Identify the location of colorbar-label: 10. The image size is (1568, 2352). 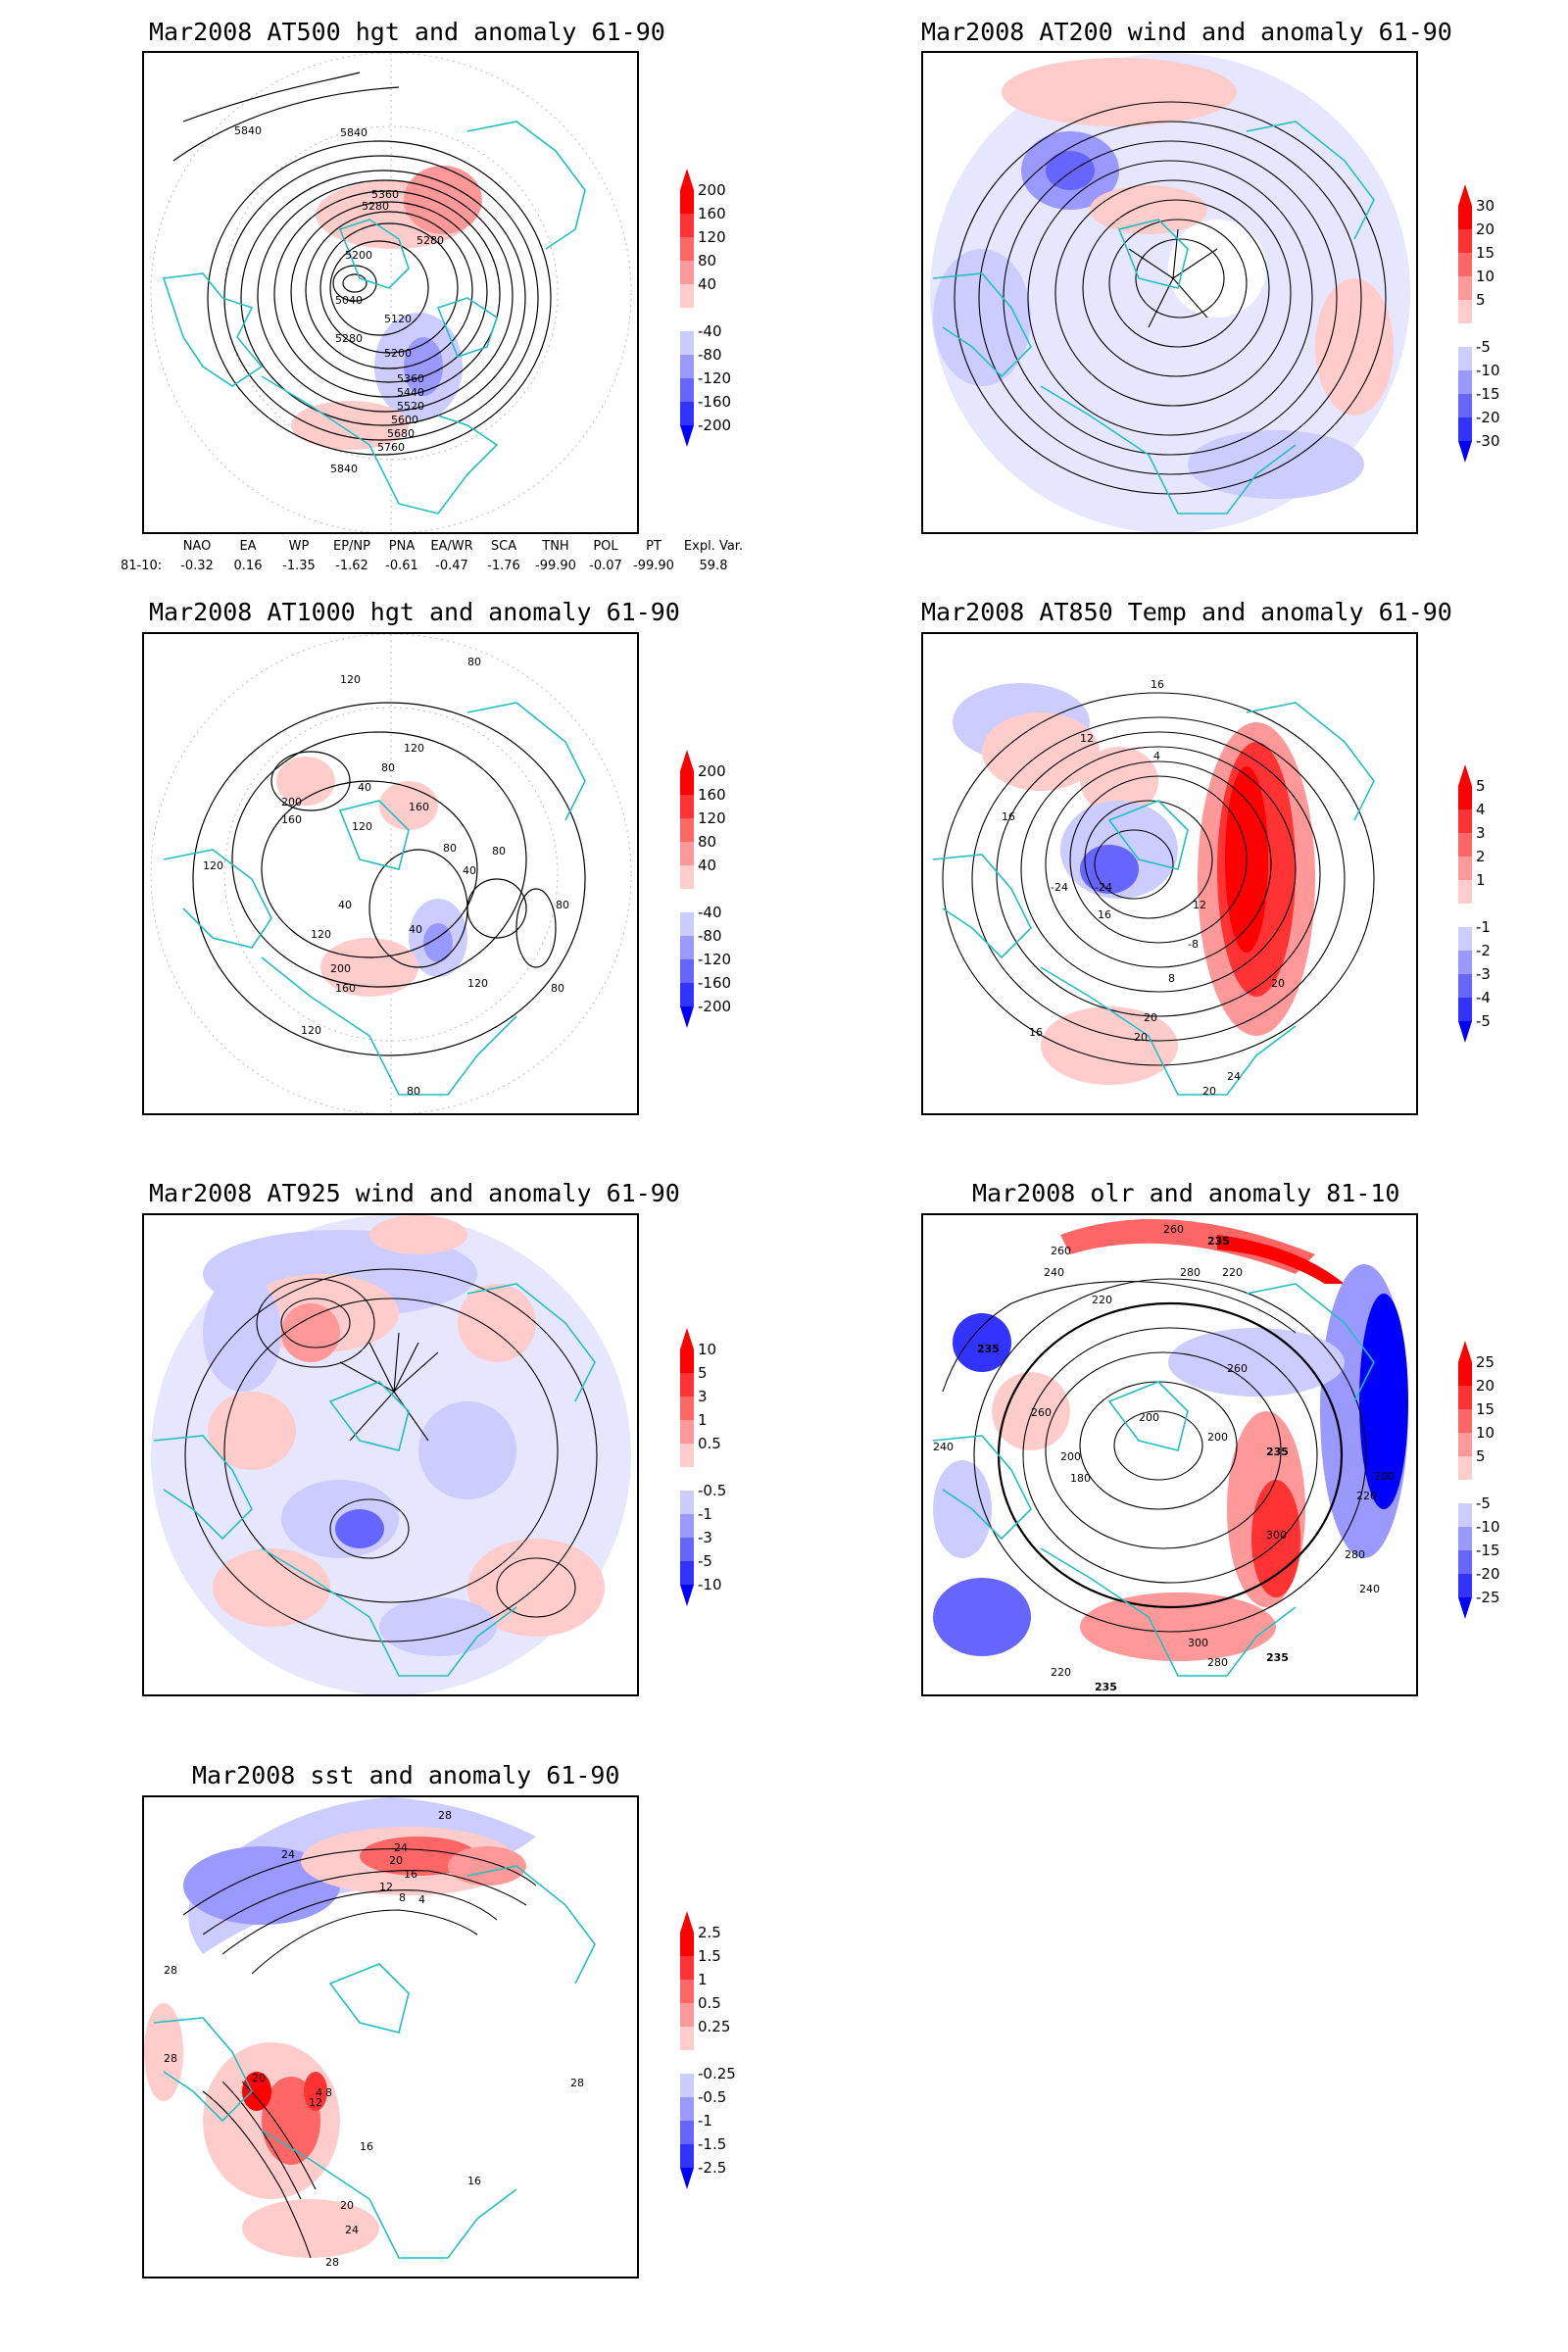
(1485, 1433).